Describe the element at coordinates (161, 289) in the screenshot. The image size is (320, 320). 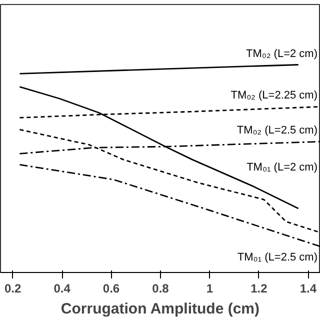
I see `x-tick-label: 0.8` at that location.